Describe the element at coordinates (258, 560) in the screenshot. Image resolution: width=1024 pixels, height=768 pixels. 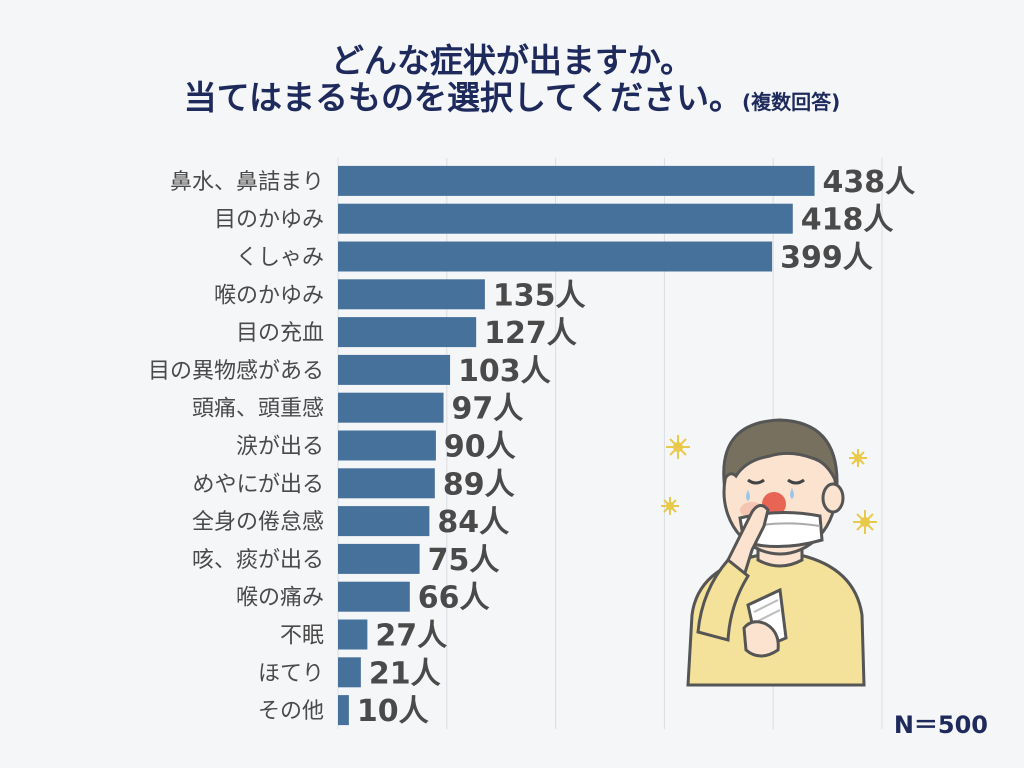
I see `category-label: 咳、痰が出る` at that location.